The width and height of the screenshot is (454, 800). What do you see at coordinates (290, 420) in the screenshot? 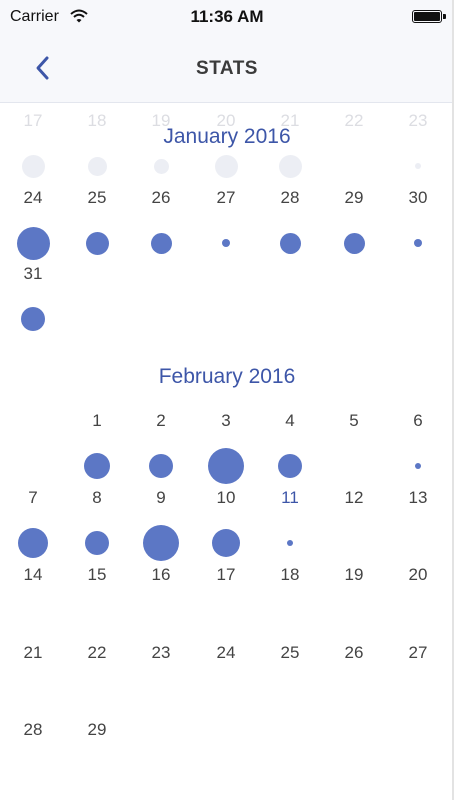
I see `day-number: 4` at bounding box center [290, 420].